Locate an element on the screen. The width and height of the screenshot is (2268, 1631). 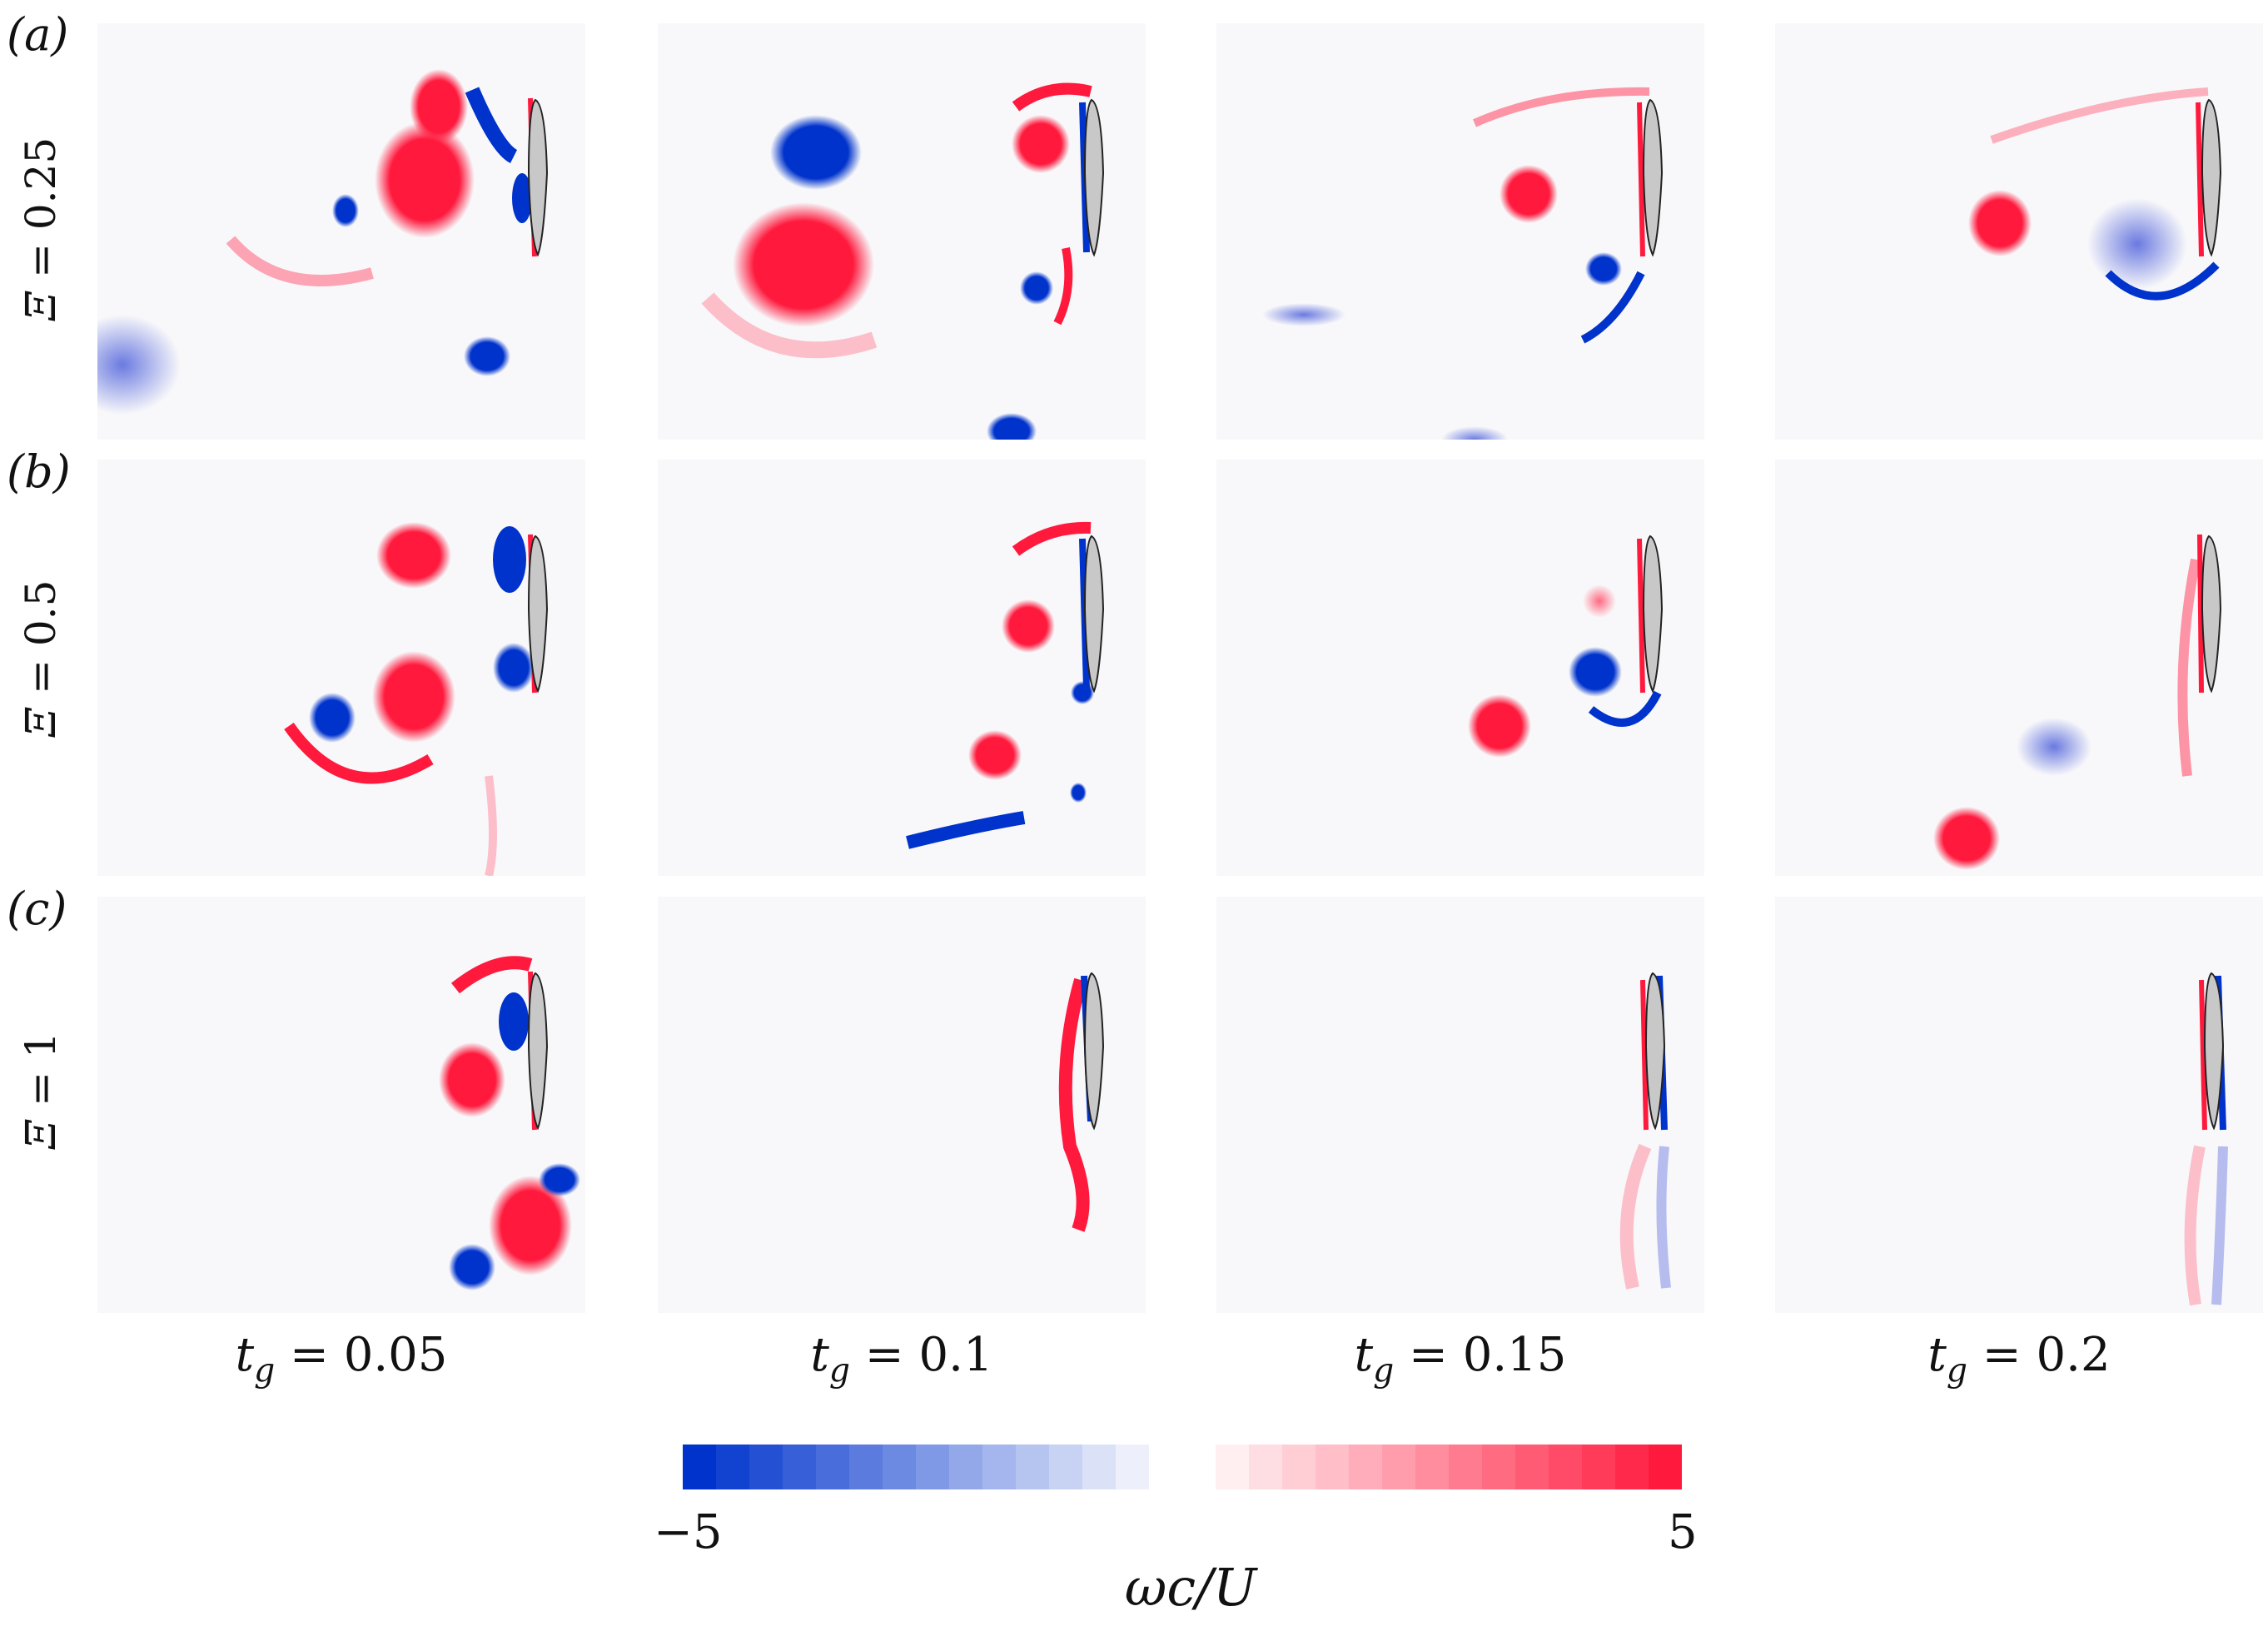
colorbar-min-label: −5 is located at coordinates (688, 1532).